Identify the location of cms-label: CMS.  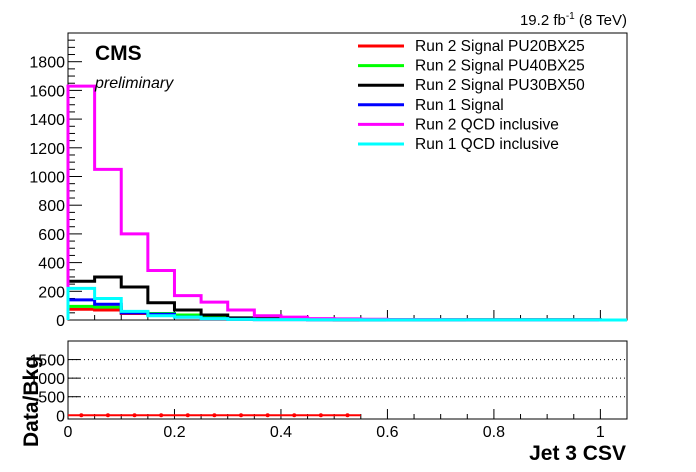
(118, 53).